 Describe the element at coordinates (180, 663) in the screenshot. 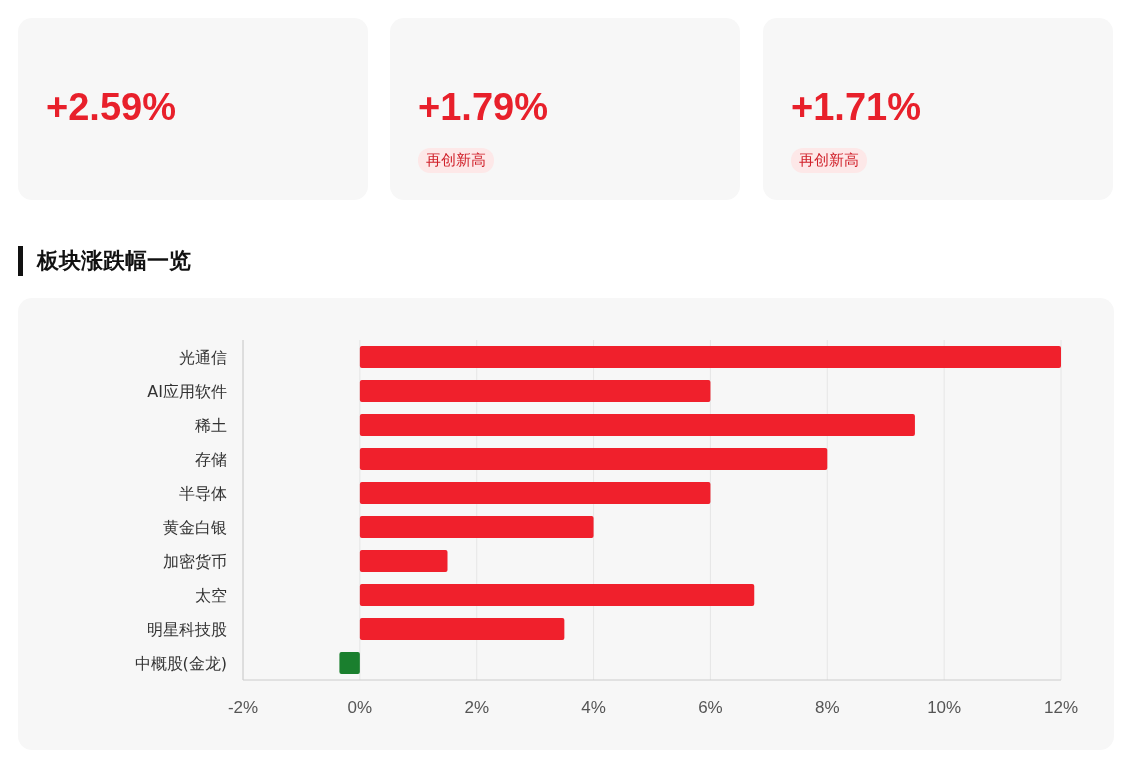

I see `y-tick-label: 中概股(金龙)` at that location.